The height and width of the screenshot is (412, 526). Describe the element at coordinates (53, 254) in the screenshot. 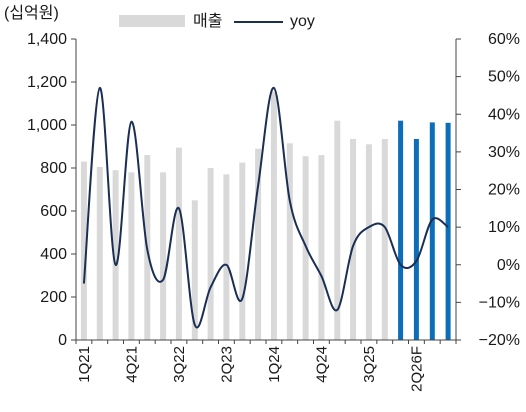

I see `left-tick-label: 400` at that location.